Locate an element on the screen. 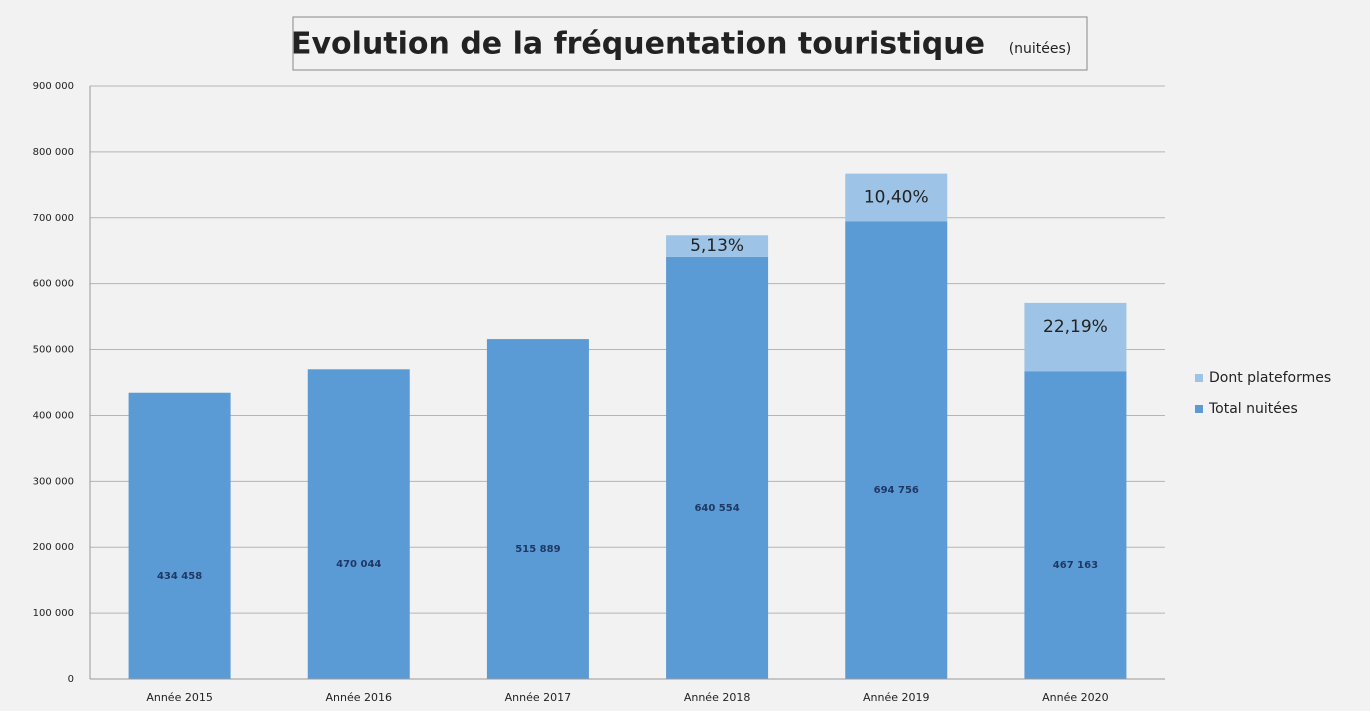 Image resolution: width=1370 pixels, height=711 pixels. y-tick-label: 400 000 is located at coordinates (53, 415).